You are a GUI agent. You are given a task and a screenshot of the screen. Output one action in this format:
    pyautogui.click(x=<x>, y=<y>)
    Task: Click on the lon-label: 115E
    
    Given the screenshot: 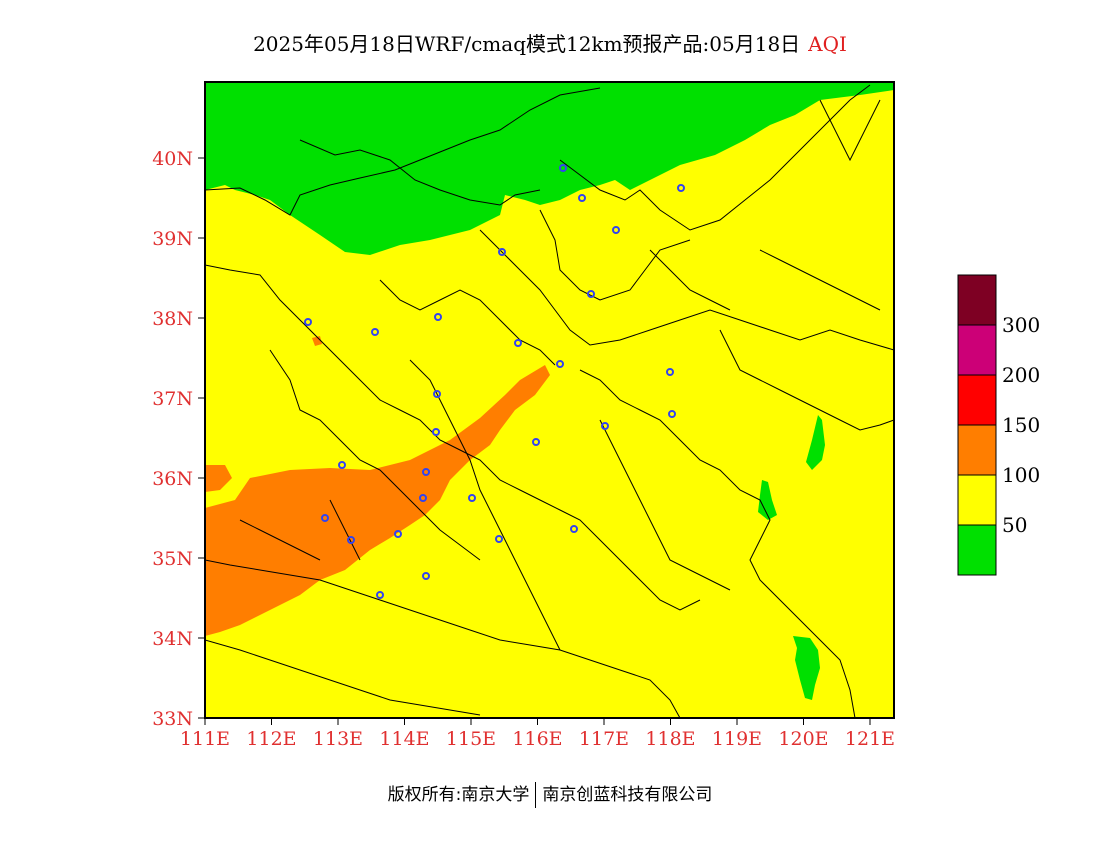 What is the action you would take?
    pyautogui.click(x=471, y=739)
    